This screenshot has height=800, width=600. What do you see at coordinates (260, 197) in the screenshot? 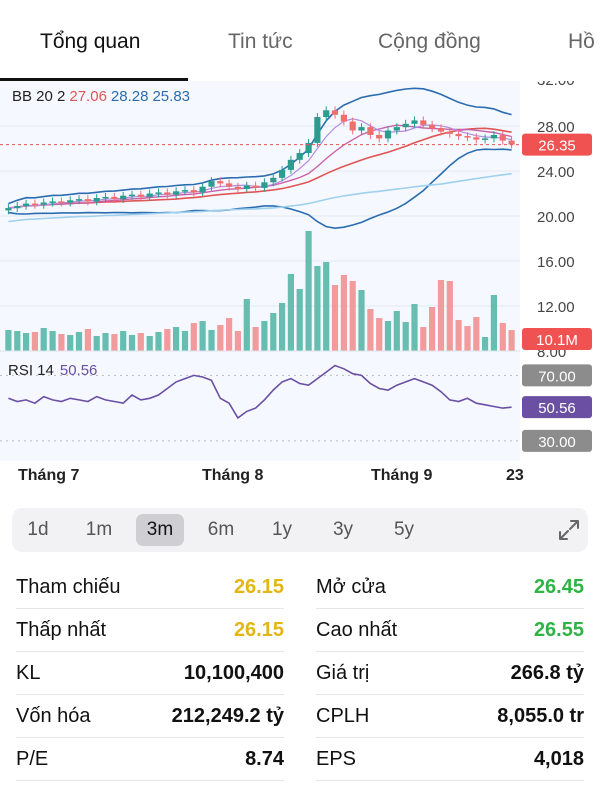
I see `long-ma-line` at bounding box center [260, 197].